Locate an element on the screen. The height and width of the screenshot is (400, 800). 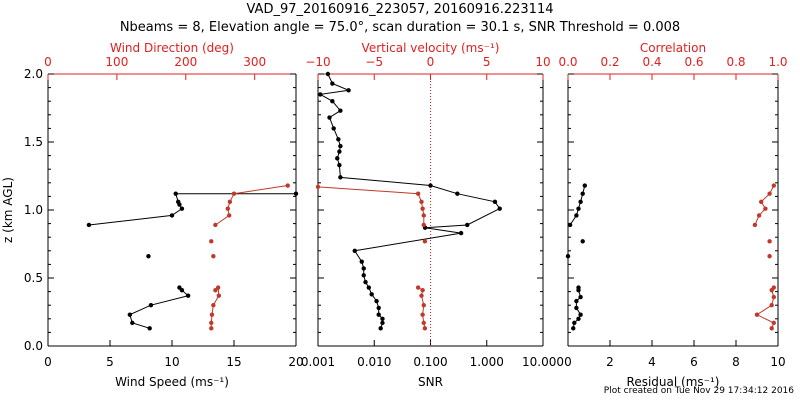
y-axis-label: z (km AGL) is located at coordinates (8, 210).